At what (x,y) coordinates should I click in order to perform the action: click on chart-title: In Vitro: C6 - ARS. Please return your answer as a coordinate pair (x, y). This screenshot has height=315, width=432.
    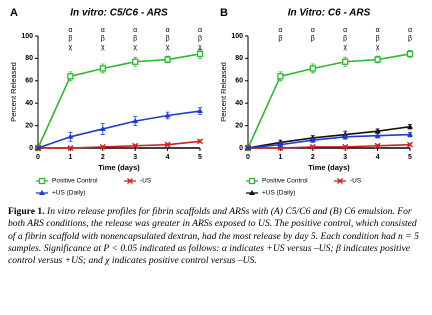
    Looking at the image, I should click on (329, 13).